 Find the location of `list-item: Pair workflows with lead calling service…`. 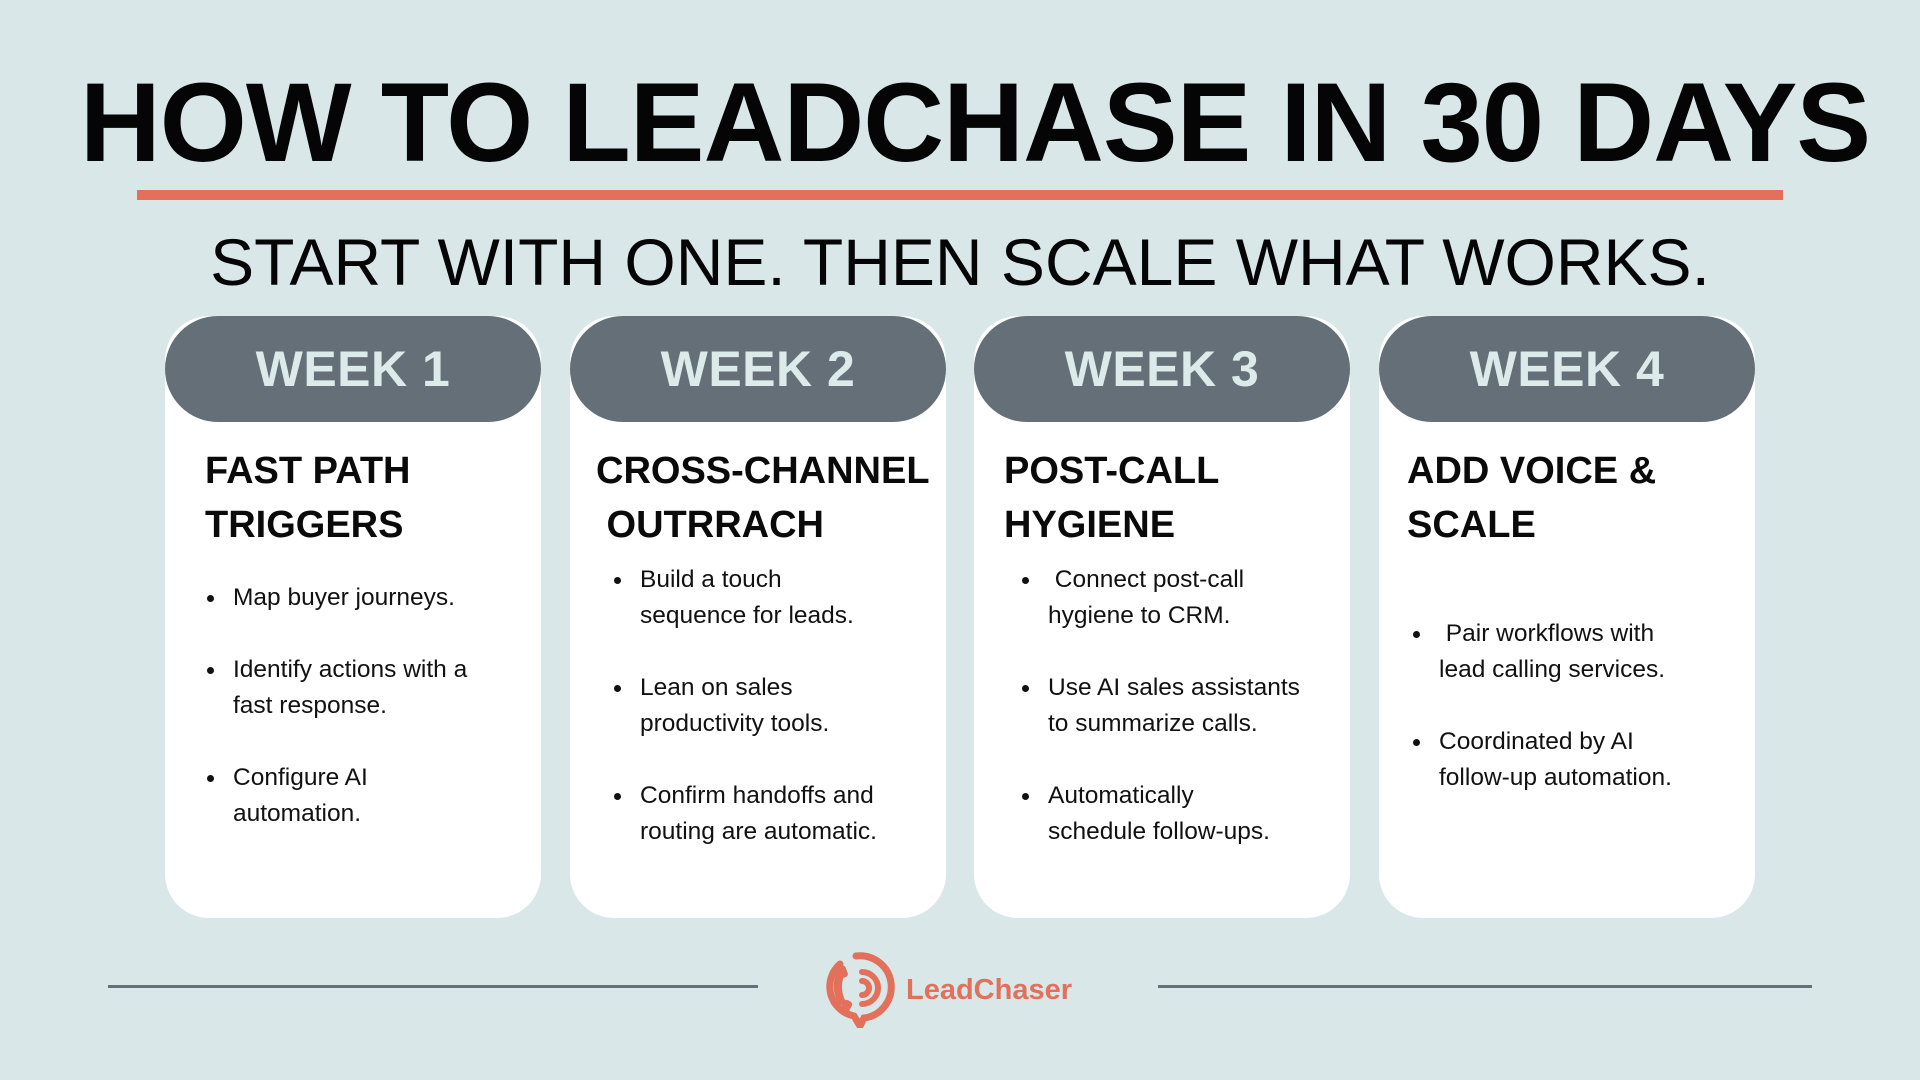

list-item: Pair workflows with lead calling service… is located at coordinates (1541, 652).